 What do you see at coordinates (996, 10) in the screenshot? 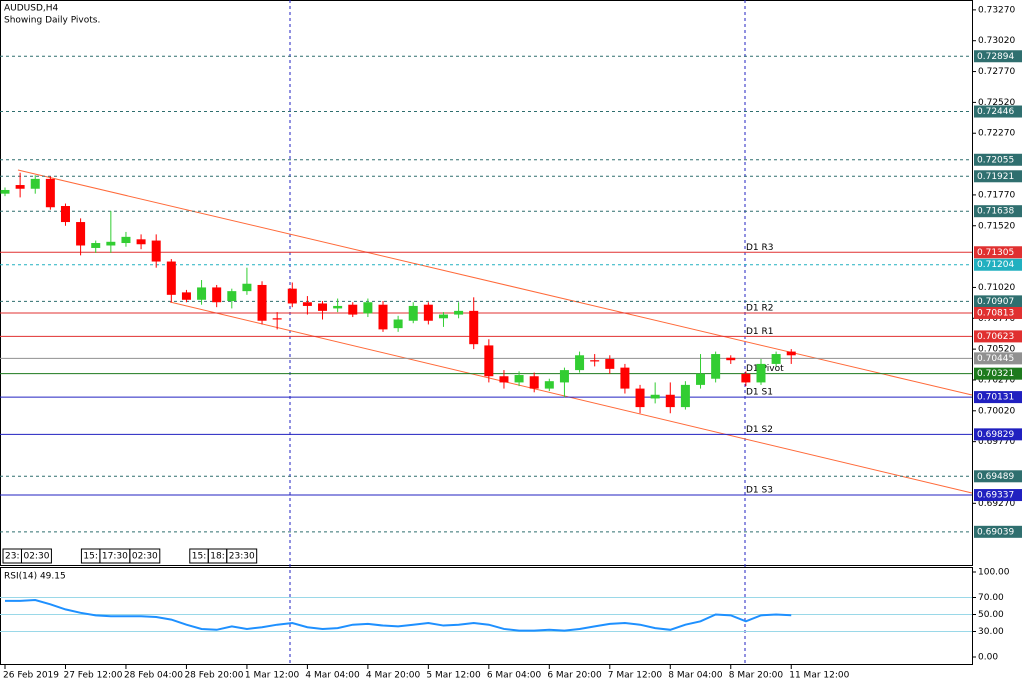
I see `y-tick-label: 0.73270` at bounding box center [996, 10].